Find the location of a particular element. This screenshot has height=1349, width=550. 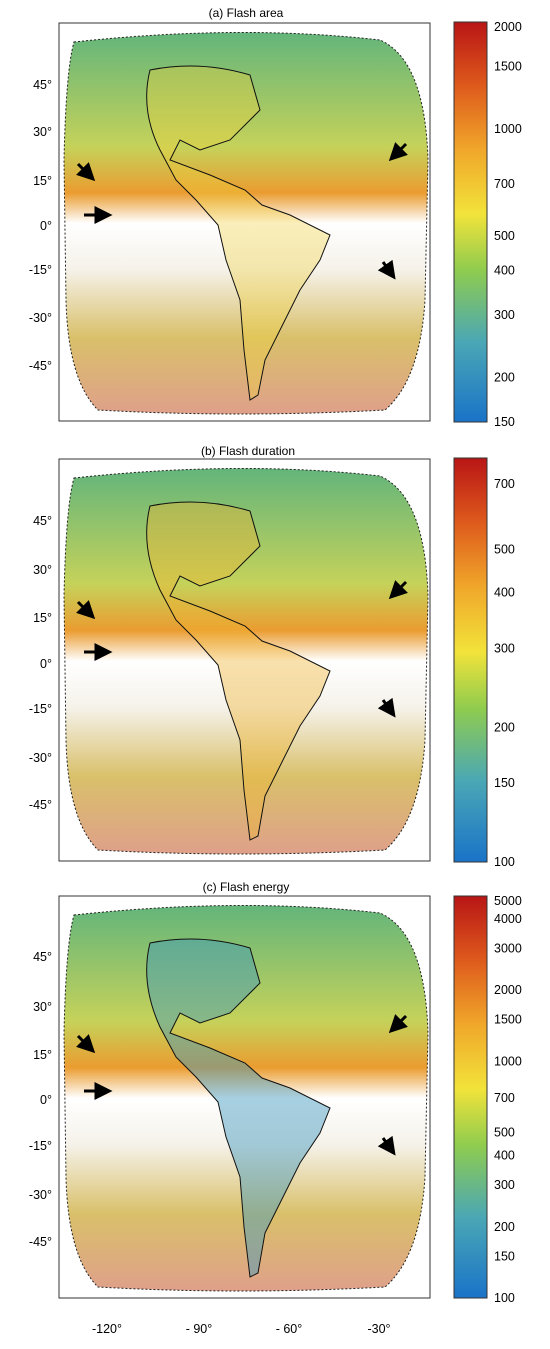

panel-c-lon-tick: -120° is located at coordinates (107, 1329).